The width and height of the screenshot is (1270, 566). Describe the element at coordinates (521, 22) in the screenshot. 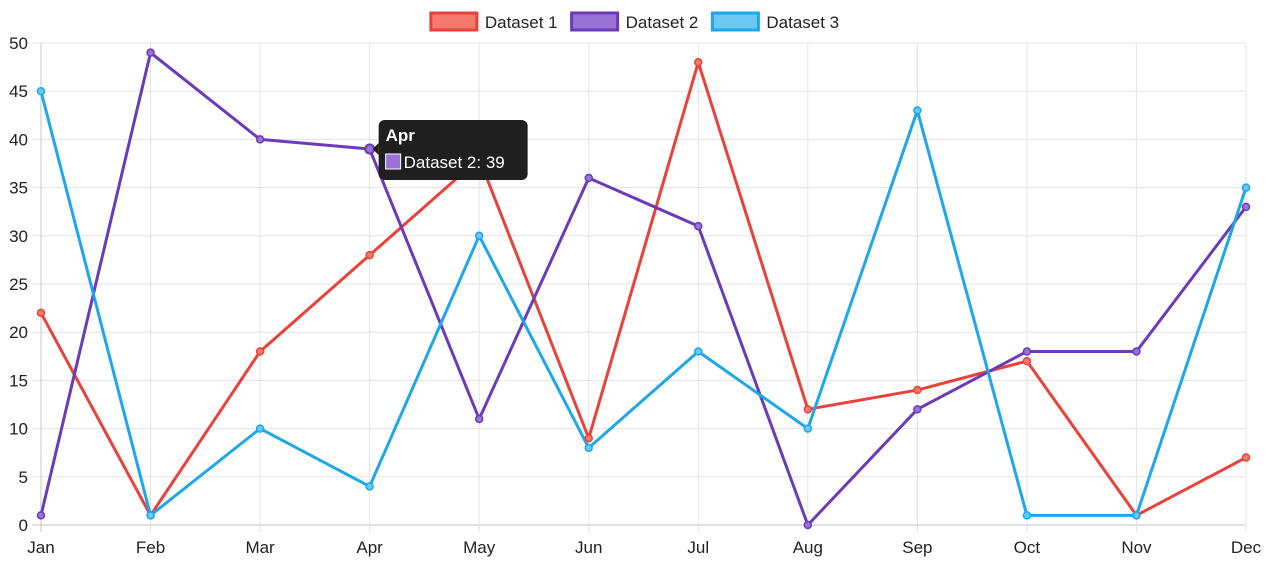

I see `legend-label: Dataset 1` at that location.